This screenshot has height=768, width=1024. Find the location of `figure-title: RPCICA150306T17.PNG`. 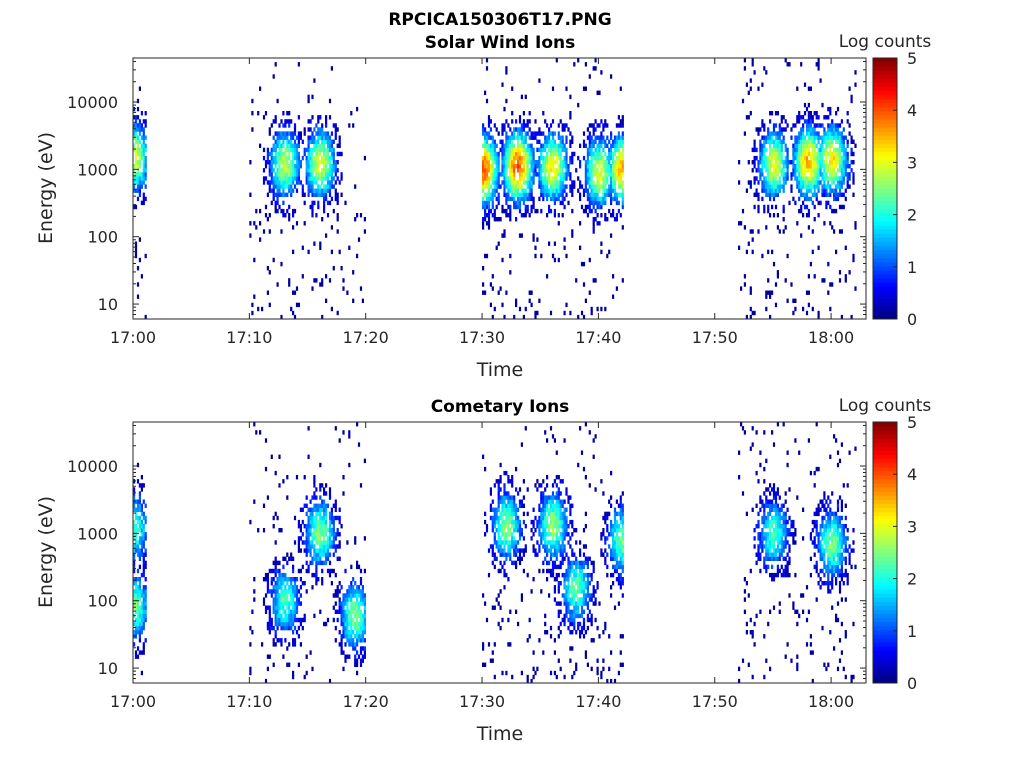

figure-title: RPCICA150306T17.PNG is located at coordinates (499, 20).